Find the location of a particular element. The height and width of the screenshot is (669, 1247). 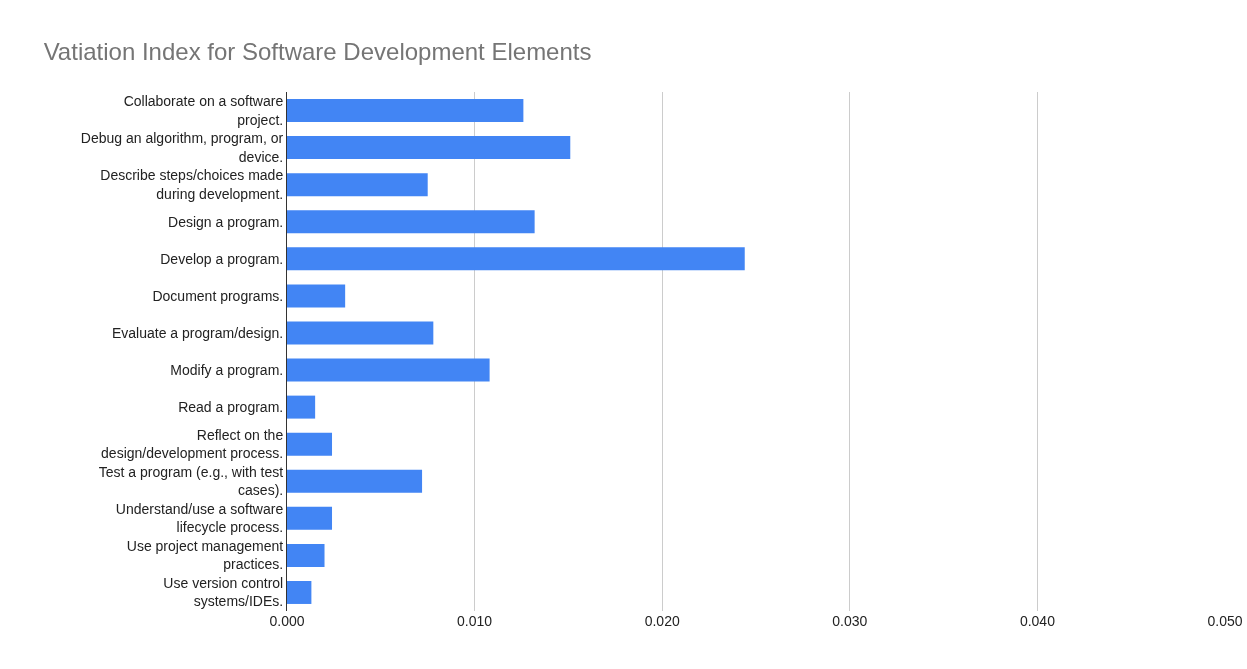

y-tick-label: Collaborate on a software project. is located at coordinates (203, 110).